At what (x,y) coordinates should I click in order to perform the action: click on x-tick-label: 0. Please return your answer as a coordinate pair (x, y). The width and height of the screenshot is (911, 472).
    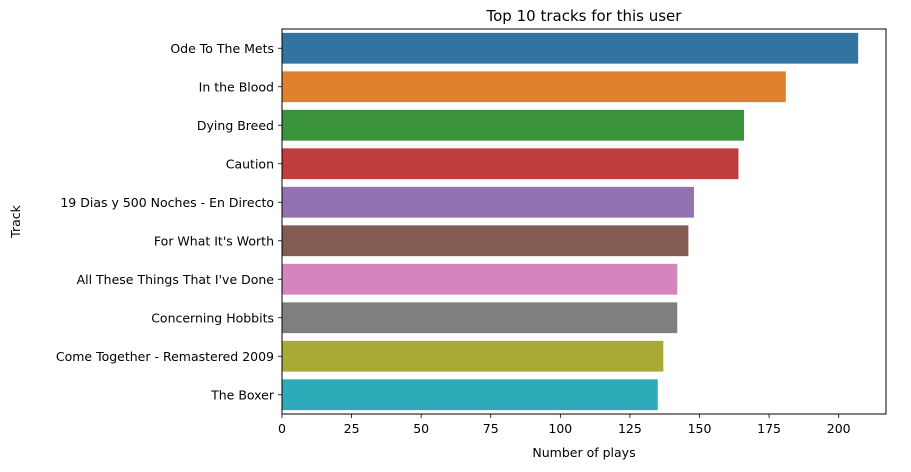
    Looking at the image, I should click on (282, 428).